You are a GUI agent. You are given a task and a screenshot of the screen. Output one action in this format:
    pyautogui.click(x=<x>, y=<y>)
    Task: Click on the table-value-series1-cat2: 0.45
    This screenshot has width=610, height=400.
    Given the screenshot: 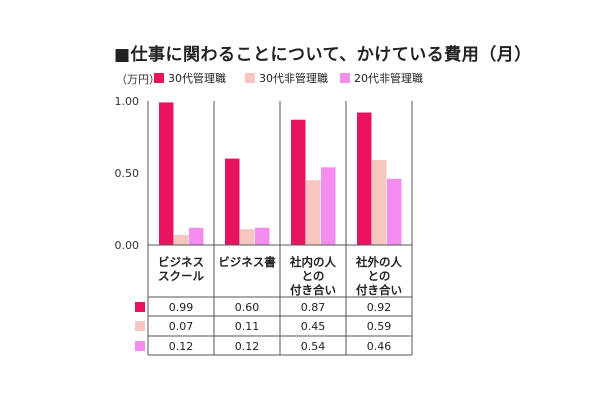 What is the action you would take?
    pyautogui.click(x=313, y=326)
    